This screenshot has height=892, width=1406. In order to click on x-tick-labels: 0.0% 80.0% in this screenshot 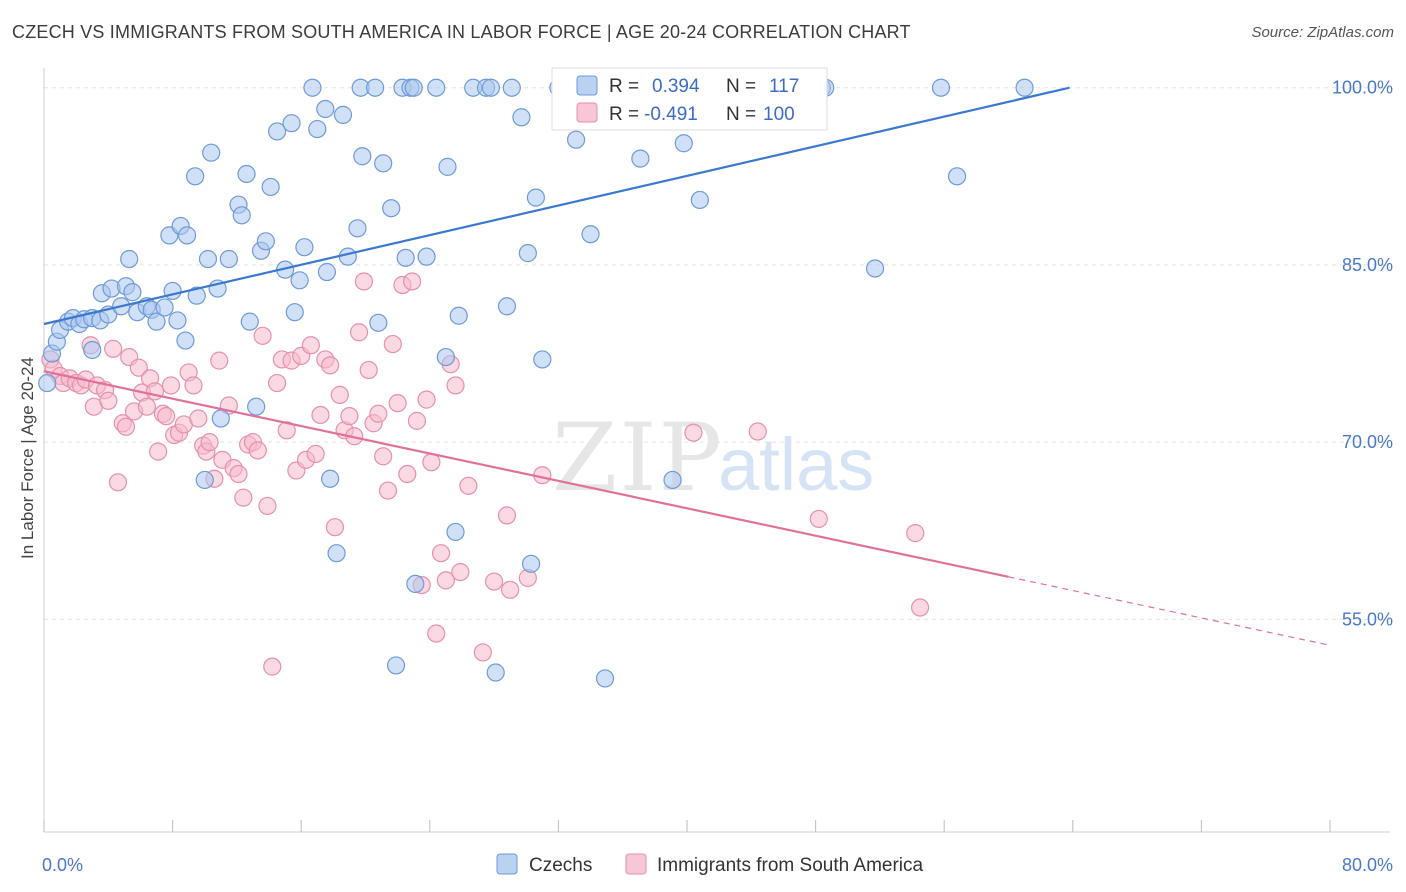, I will do `click(717, 865)`.